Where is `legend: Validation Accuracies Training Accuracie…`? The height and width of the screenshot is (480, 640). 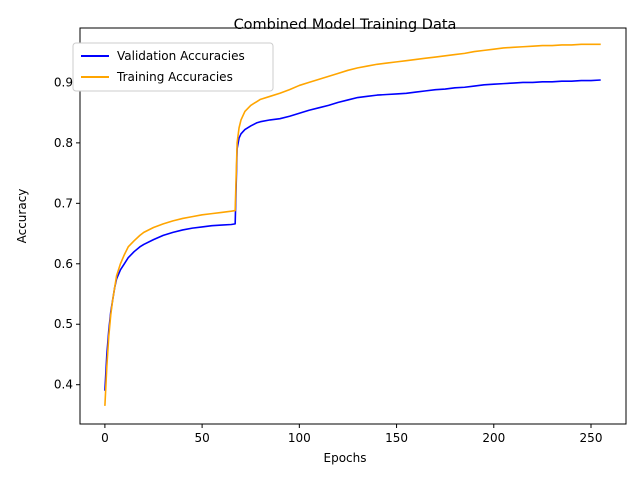 legend: Validation Accuracies Training Accuracie… is located at coordinates (173, 67).